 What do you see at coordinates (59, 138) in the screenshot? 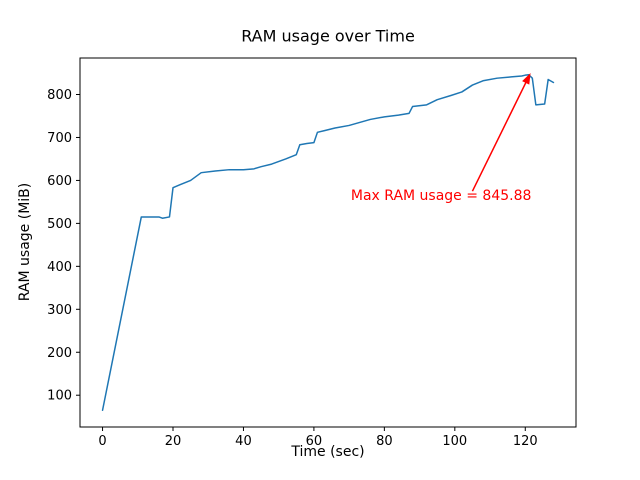
I see `y-tick-label: 700` at bounding box center [59, 138].